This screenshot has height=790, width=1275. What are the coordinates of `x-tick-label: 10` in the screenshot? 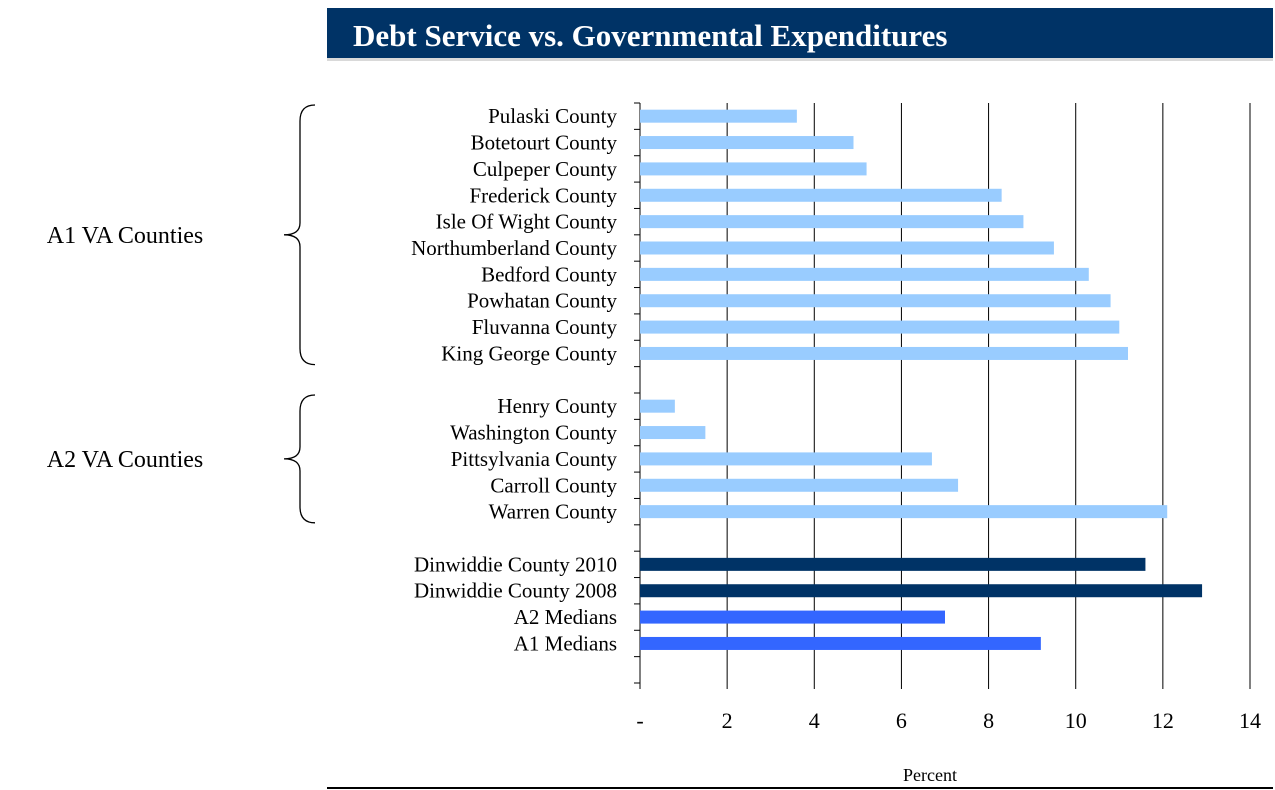 It's located at (1076, 720).